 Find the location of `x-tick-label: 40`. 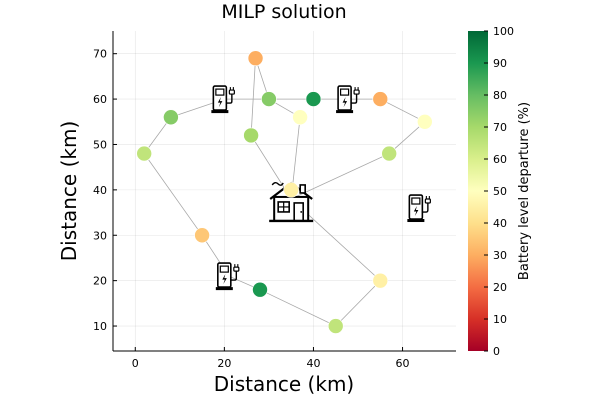

x-tick-label: 40 is located at coordinates (313, 363).